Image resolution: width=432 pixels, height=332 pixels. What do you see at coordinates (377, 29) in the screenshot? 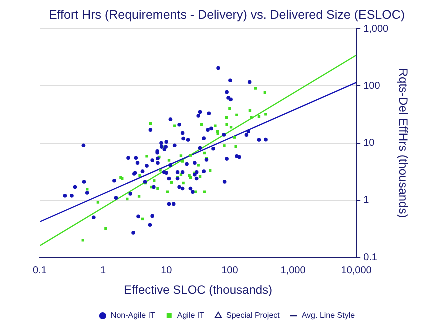
I see `y-tick-label: 1,000` at bounding box center [377, 29].